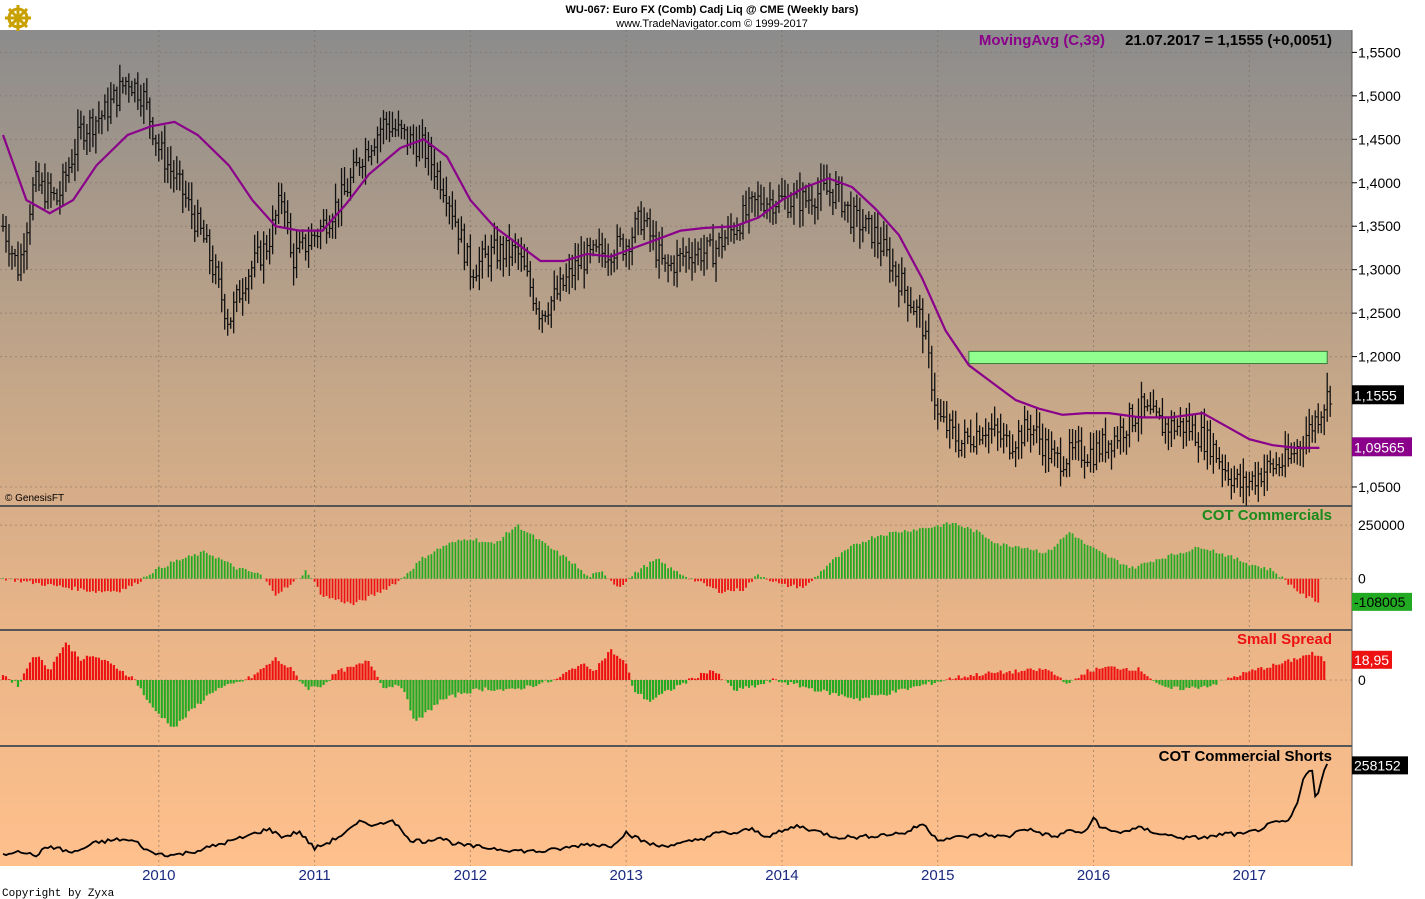  What do you see at coordinates (1249, 875) in the screenshot?
I see `x-tick-label: 2017` at bounding box center [1249, 875].